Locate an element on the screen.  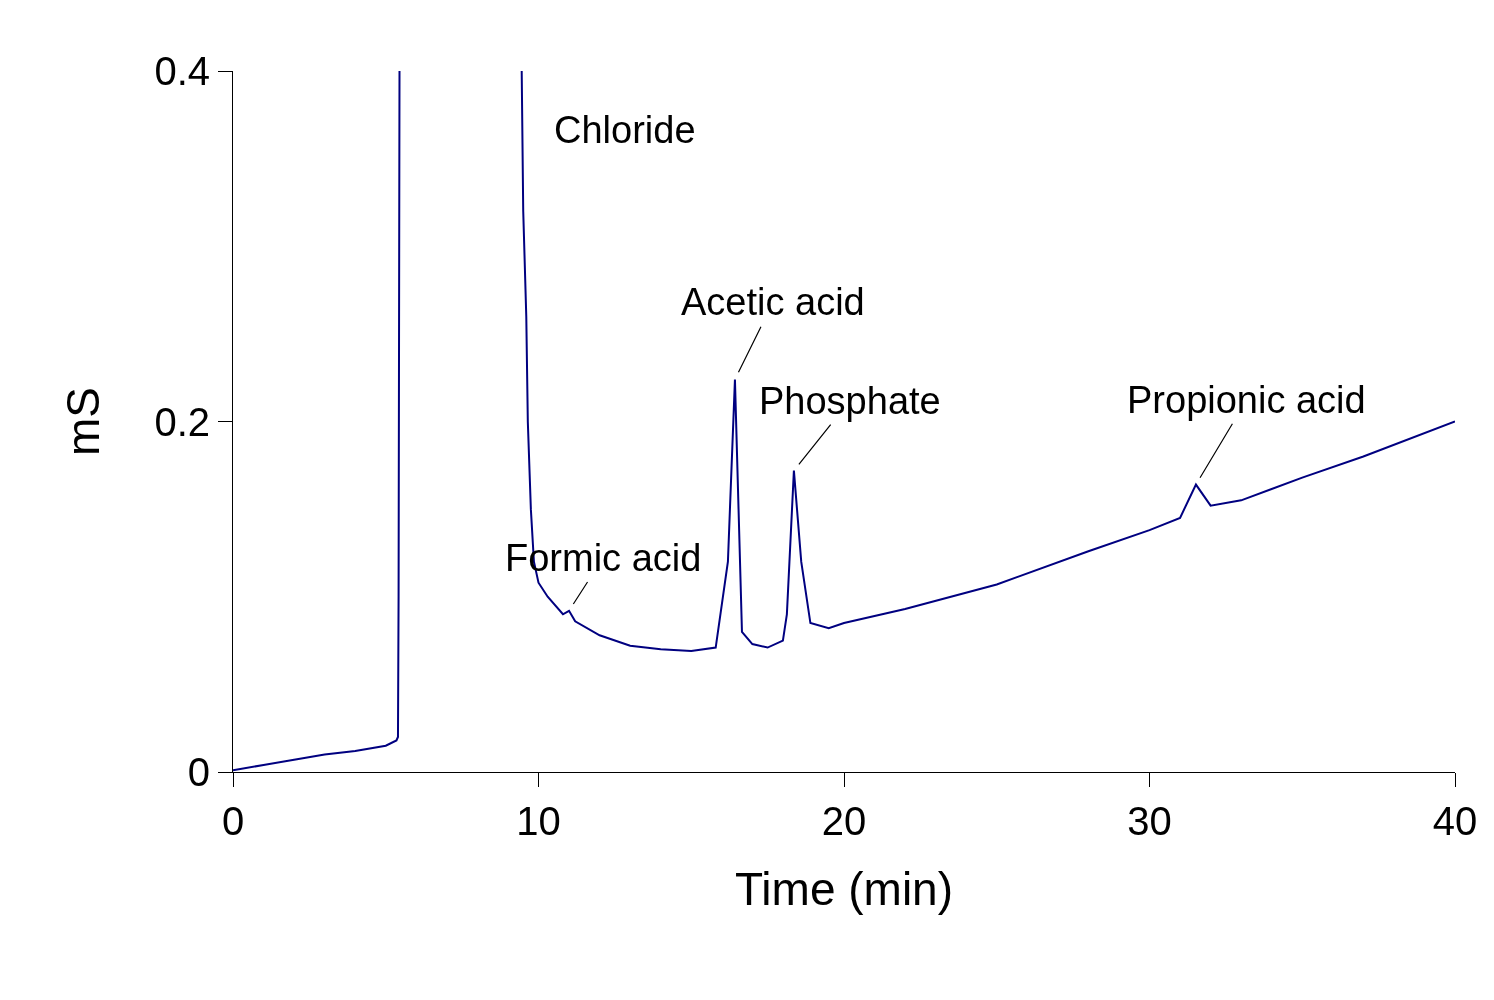
y-tick-label: 0 is located at coordinates (198, 772).